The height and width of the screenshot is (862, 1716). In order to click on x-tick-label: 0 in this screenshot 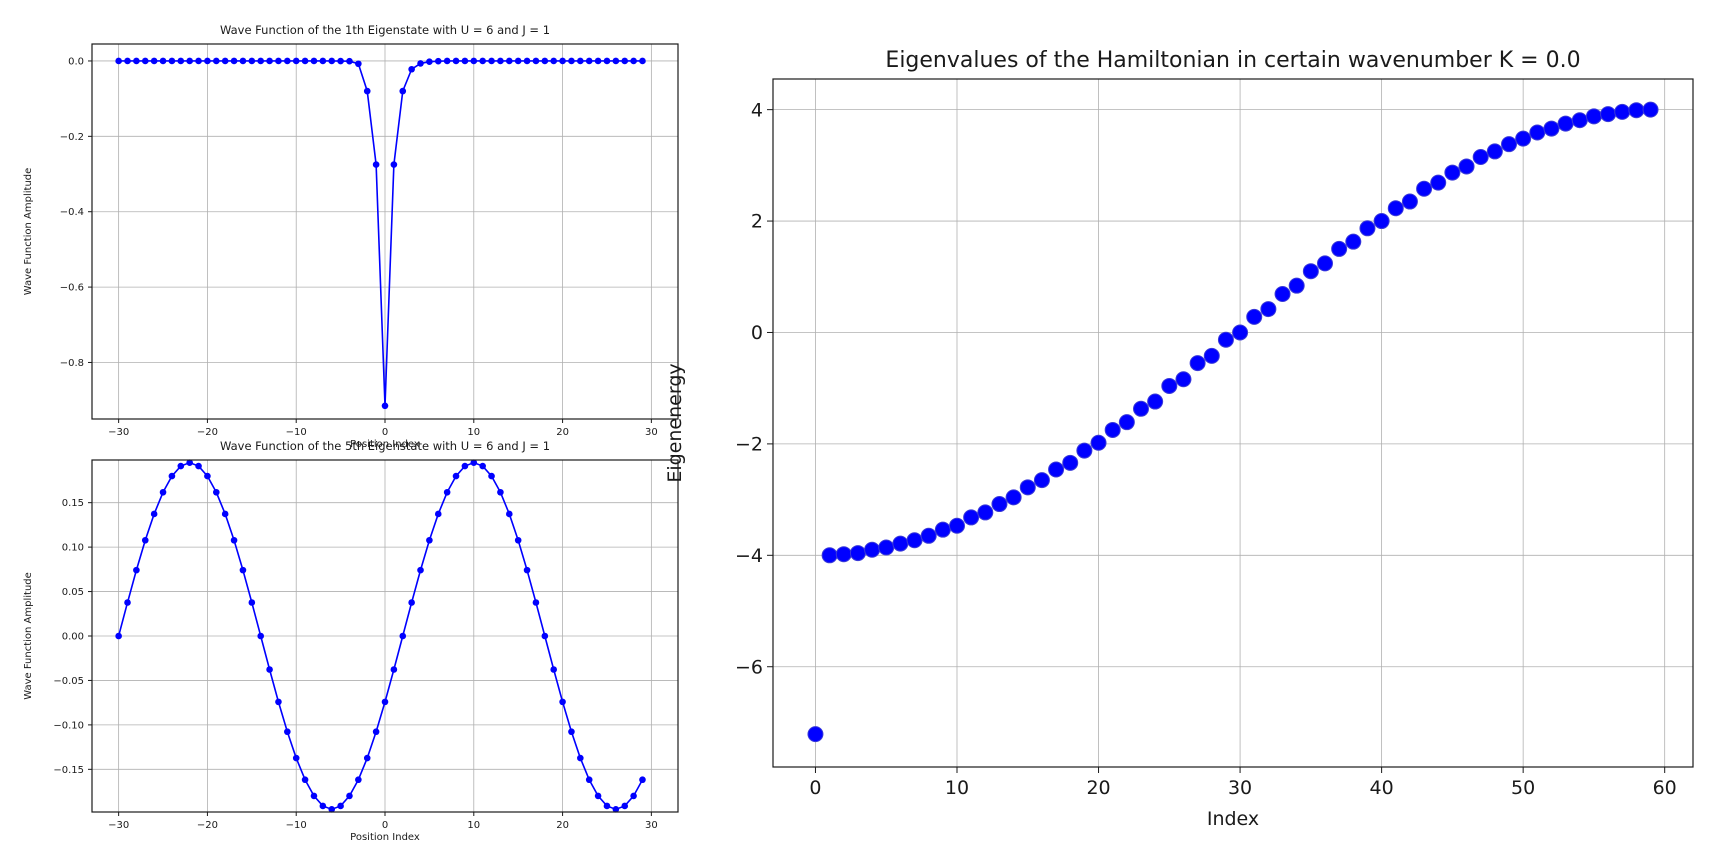, I will do `click(815, 788)`.